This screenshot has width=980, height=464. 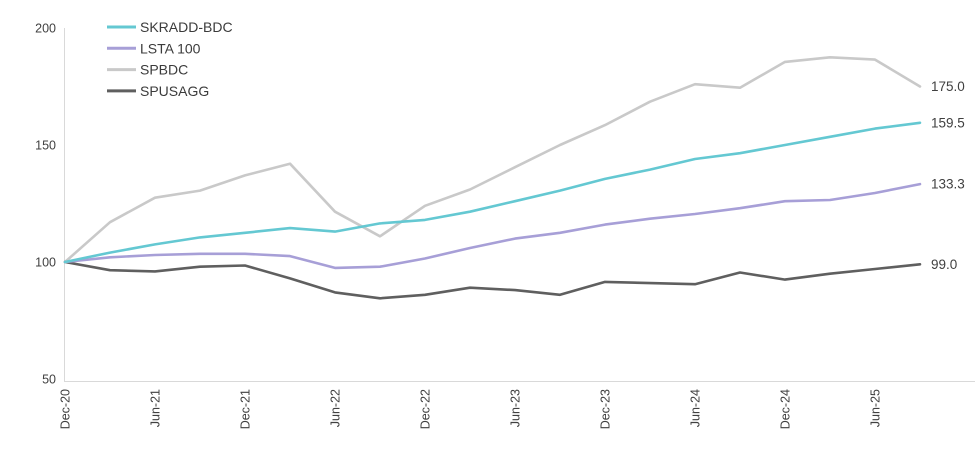 What do you see at coordinates (948, 184) in the screenshot?
I see `series-end-value-label: 133.3` at bounding box center [948, 184].